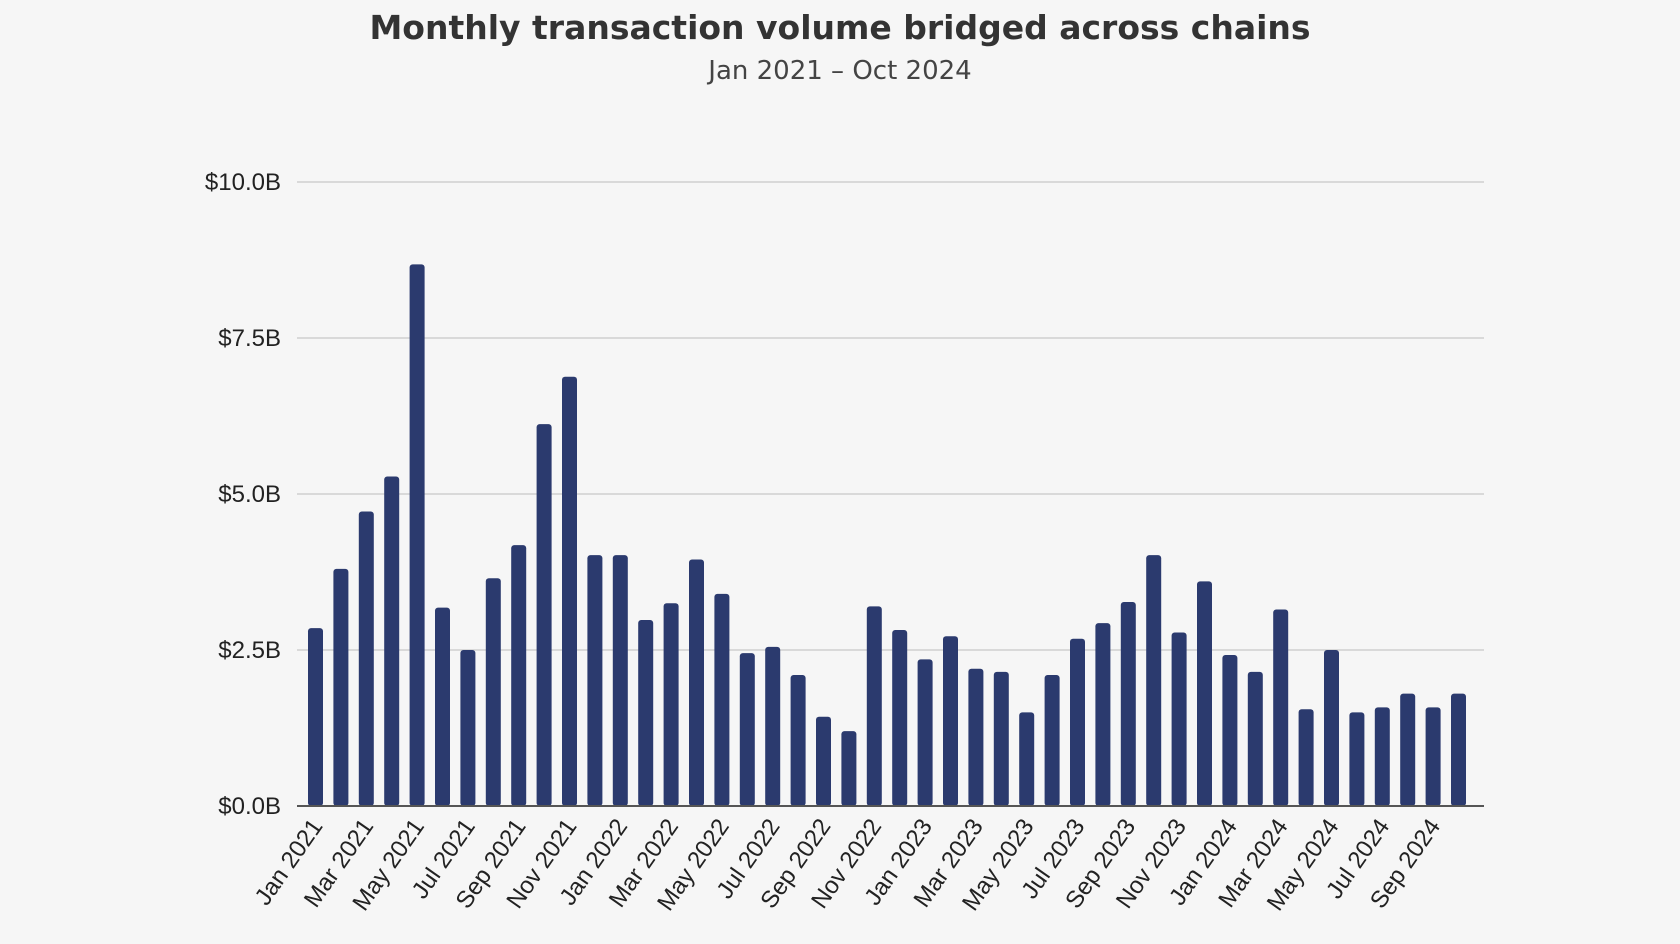  What do you see at coordinates (696, 682) in the screenshot?
I see `bar: Apr 2022: $3.95B` at bounding box center [696, 682].